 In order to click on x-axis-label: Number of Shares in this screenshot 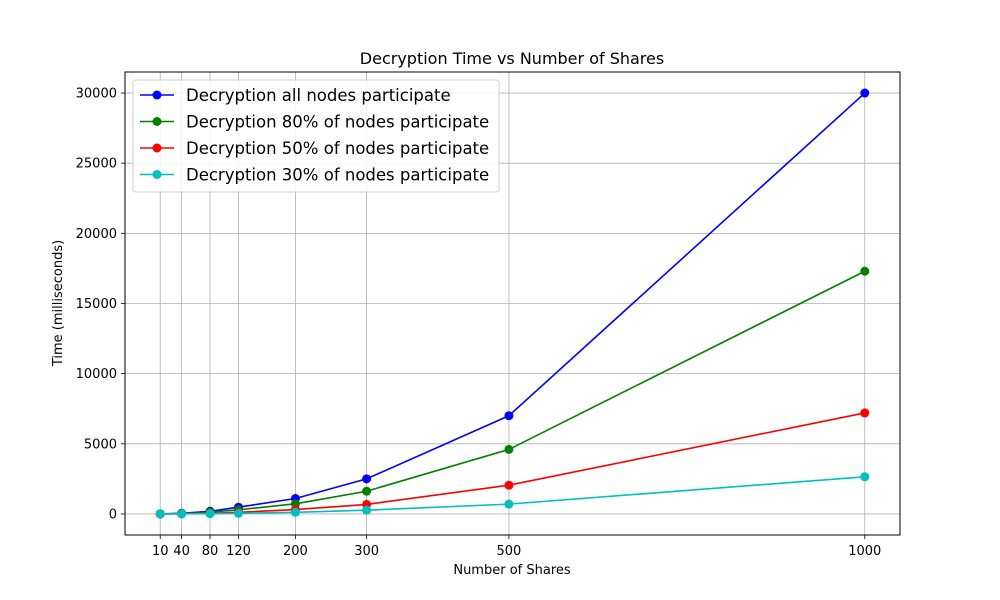, I will do `click(512, 570)`.